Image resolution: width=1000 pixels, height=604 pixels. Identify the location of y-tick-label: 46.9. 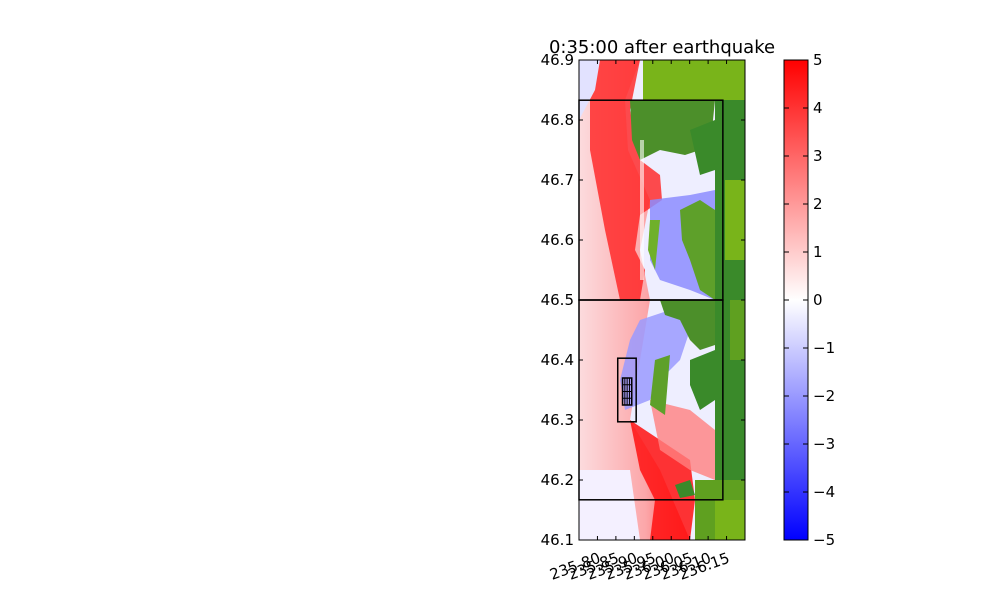
(557, 60).